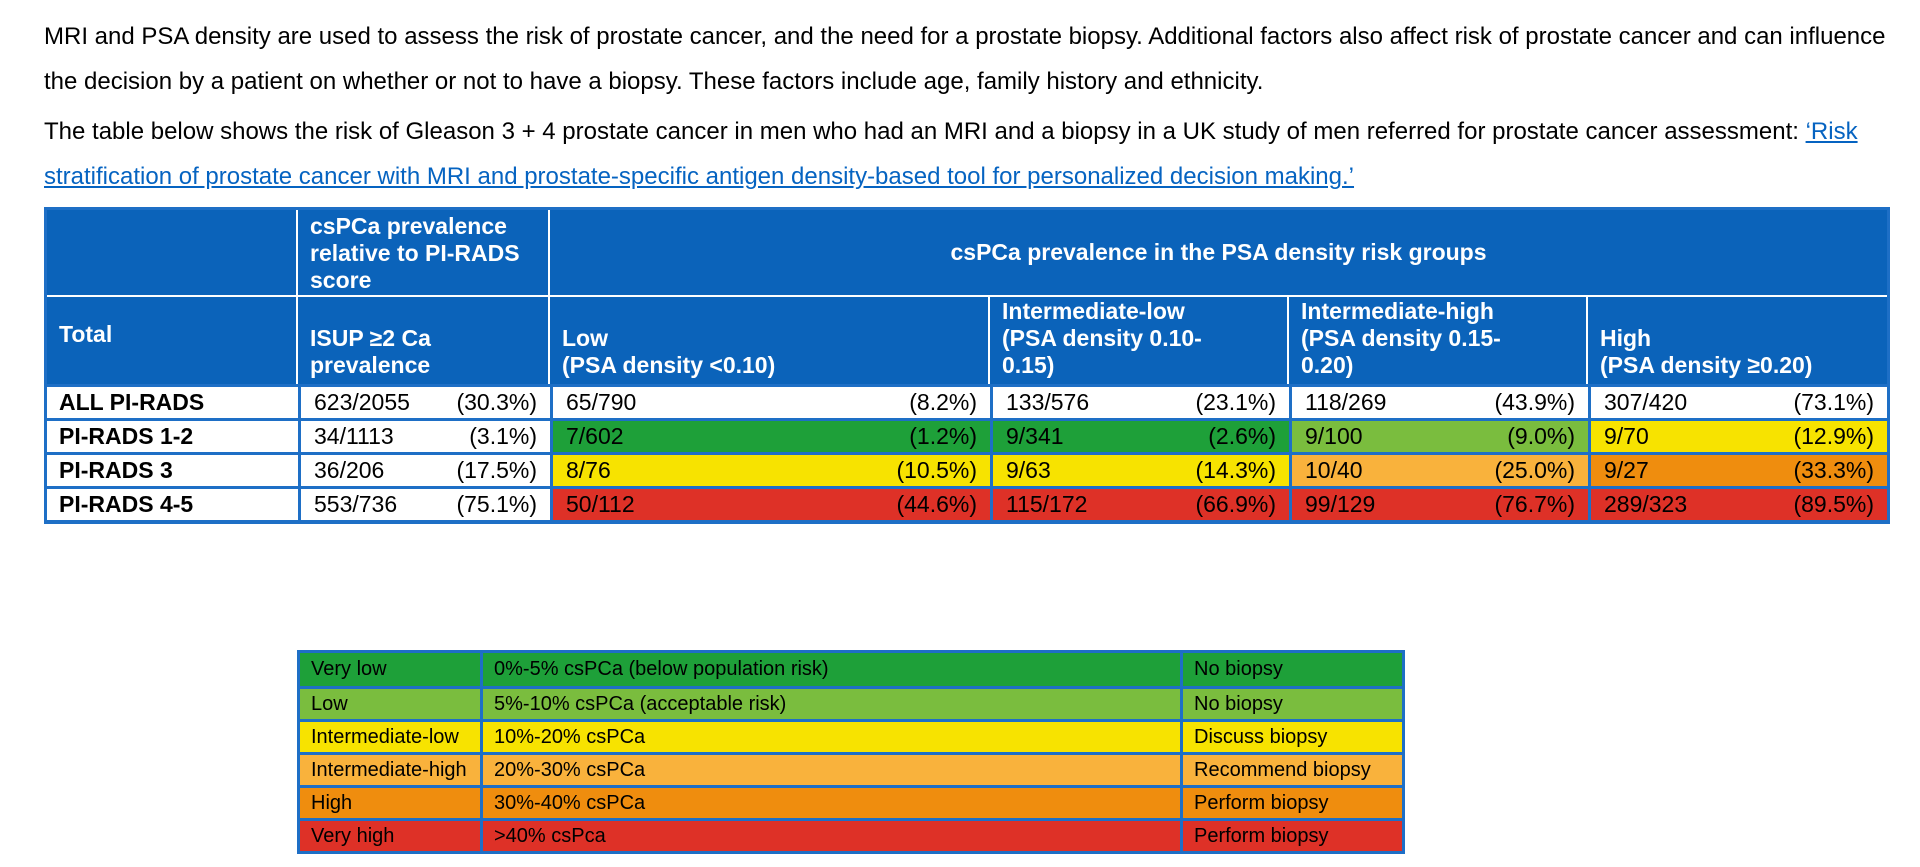  I want to click on legend-risk-range: 10%-20% csPCa, so click(830, 735).